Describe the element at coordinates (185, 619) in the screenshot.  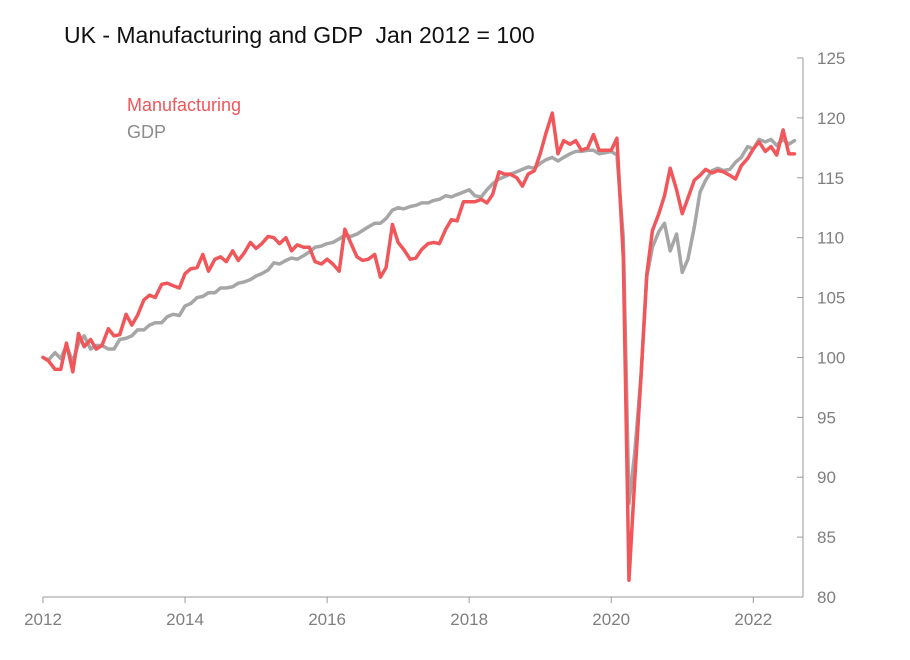
I see `x-tick-label: 2014` at that location.